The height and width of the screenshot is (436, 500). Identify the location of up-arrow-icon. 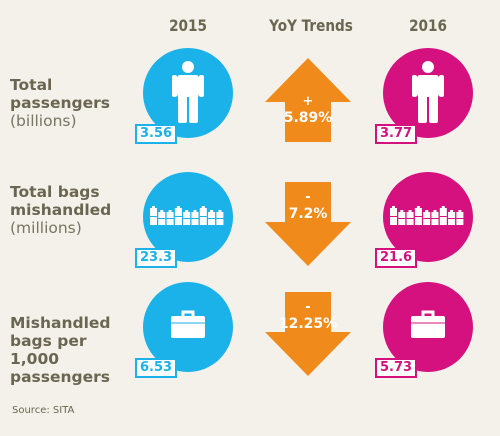
(308, 100).